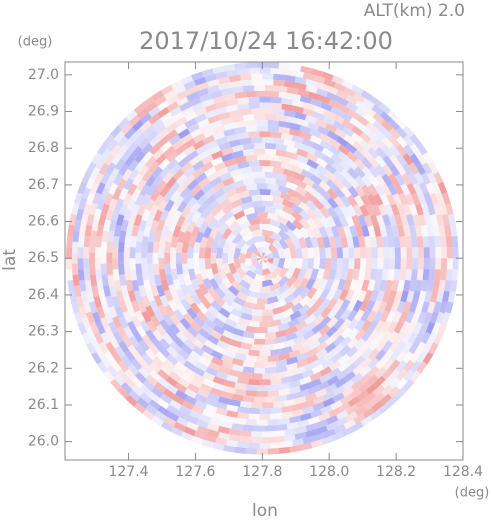 The image size is (491, 521). What do you see at coordinates (43, 405) in the screenshot?
I see `y-tick-label: 26.1` at bounding box center [43, 405].